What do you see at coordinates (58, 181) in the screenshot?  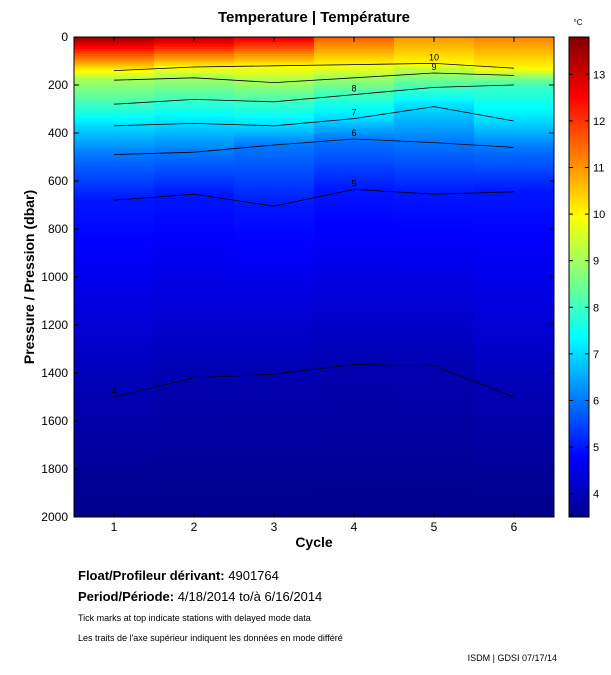 I see `y-tick-label: 600` at bounding box center [58, 181].